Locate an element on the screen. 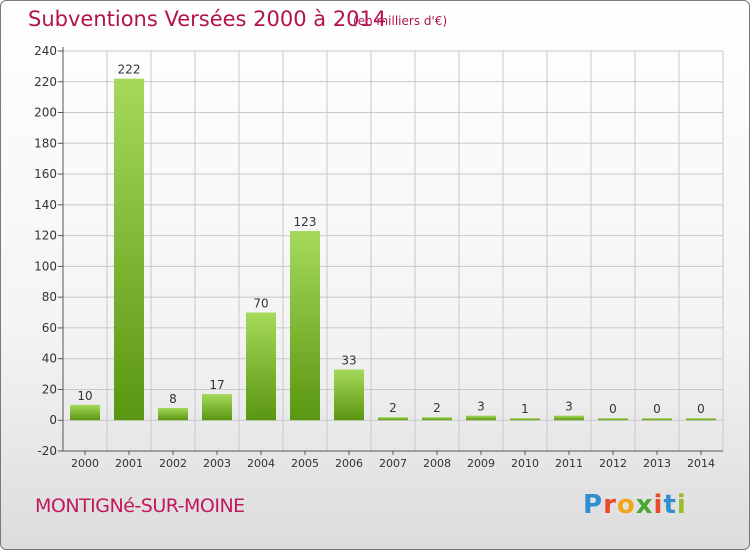 This screenshot has height=550, width=750. y-tick-label: 120 is located at coordinates (45, 236).